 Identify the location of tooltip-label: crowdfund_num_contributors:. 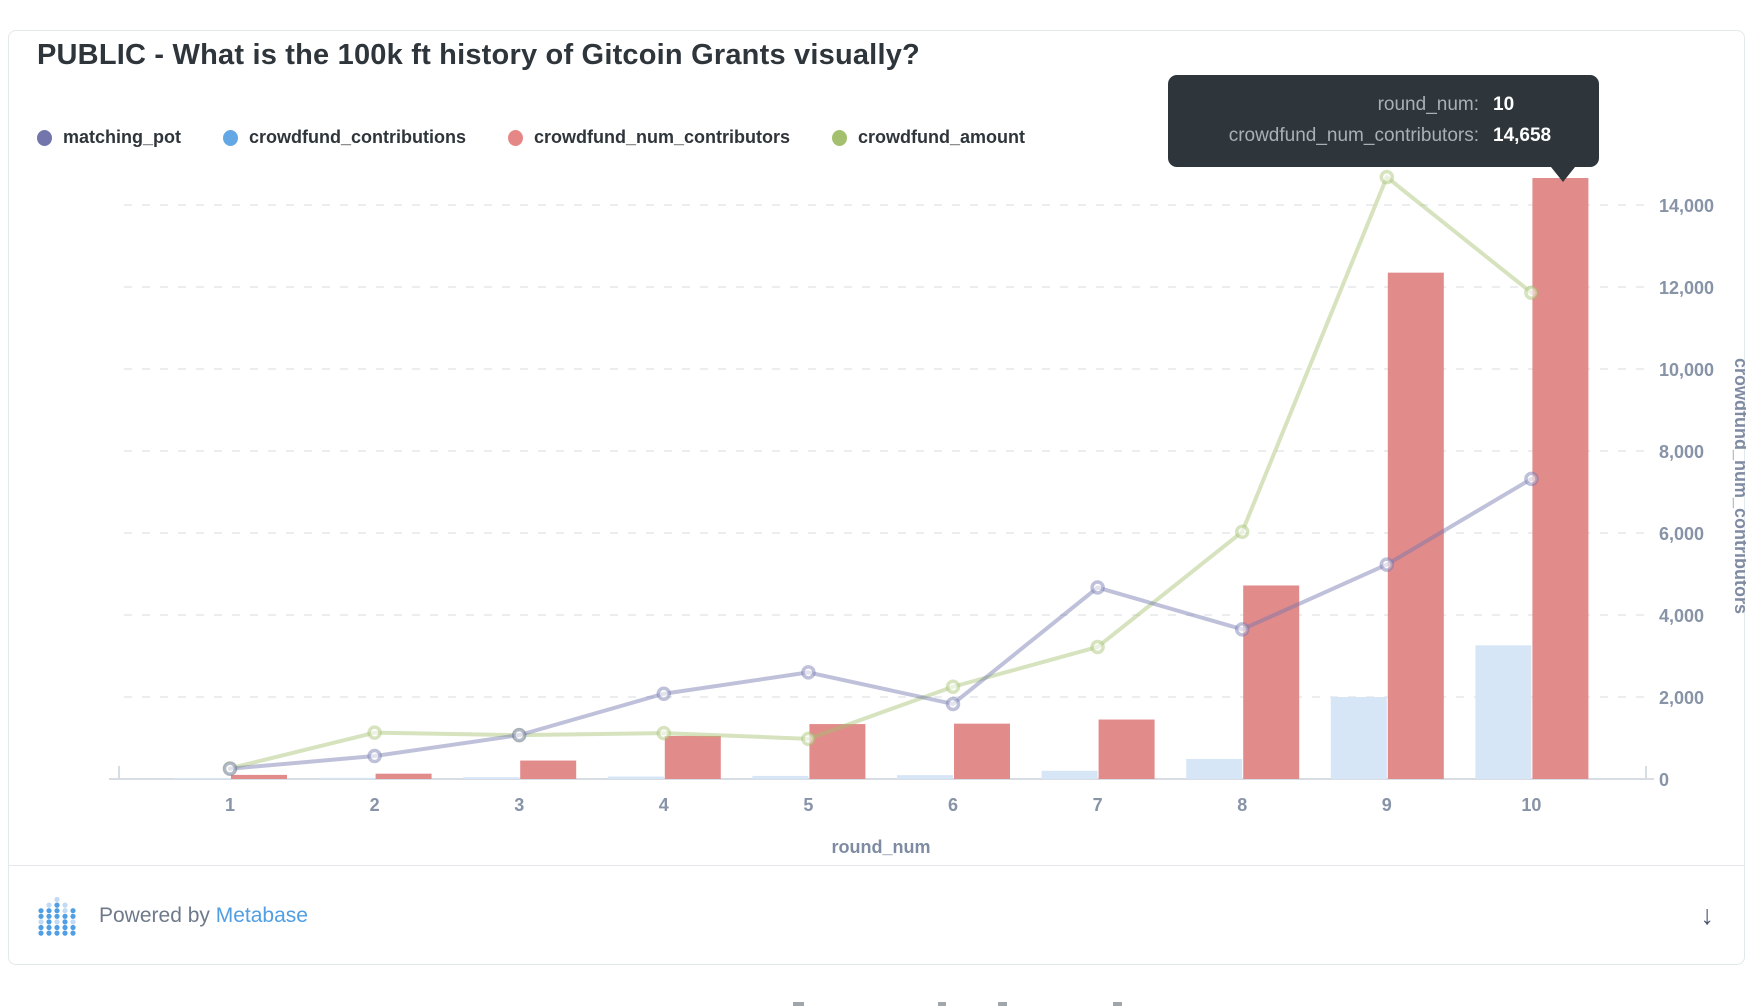
(1353, 135).